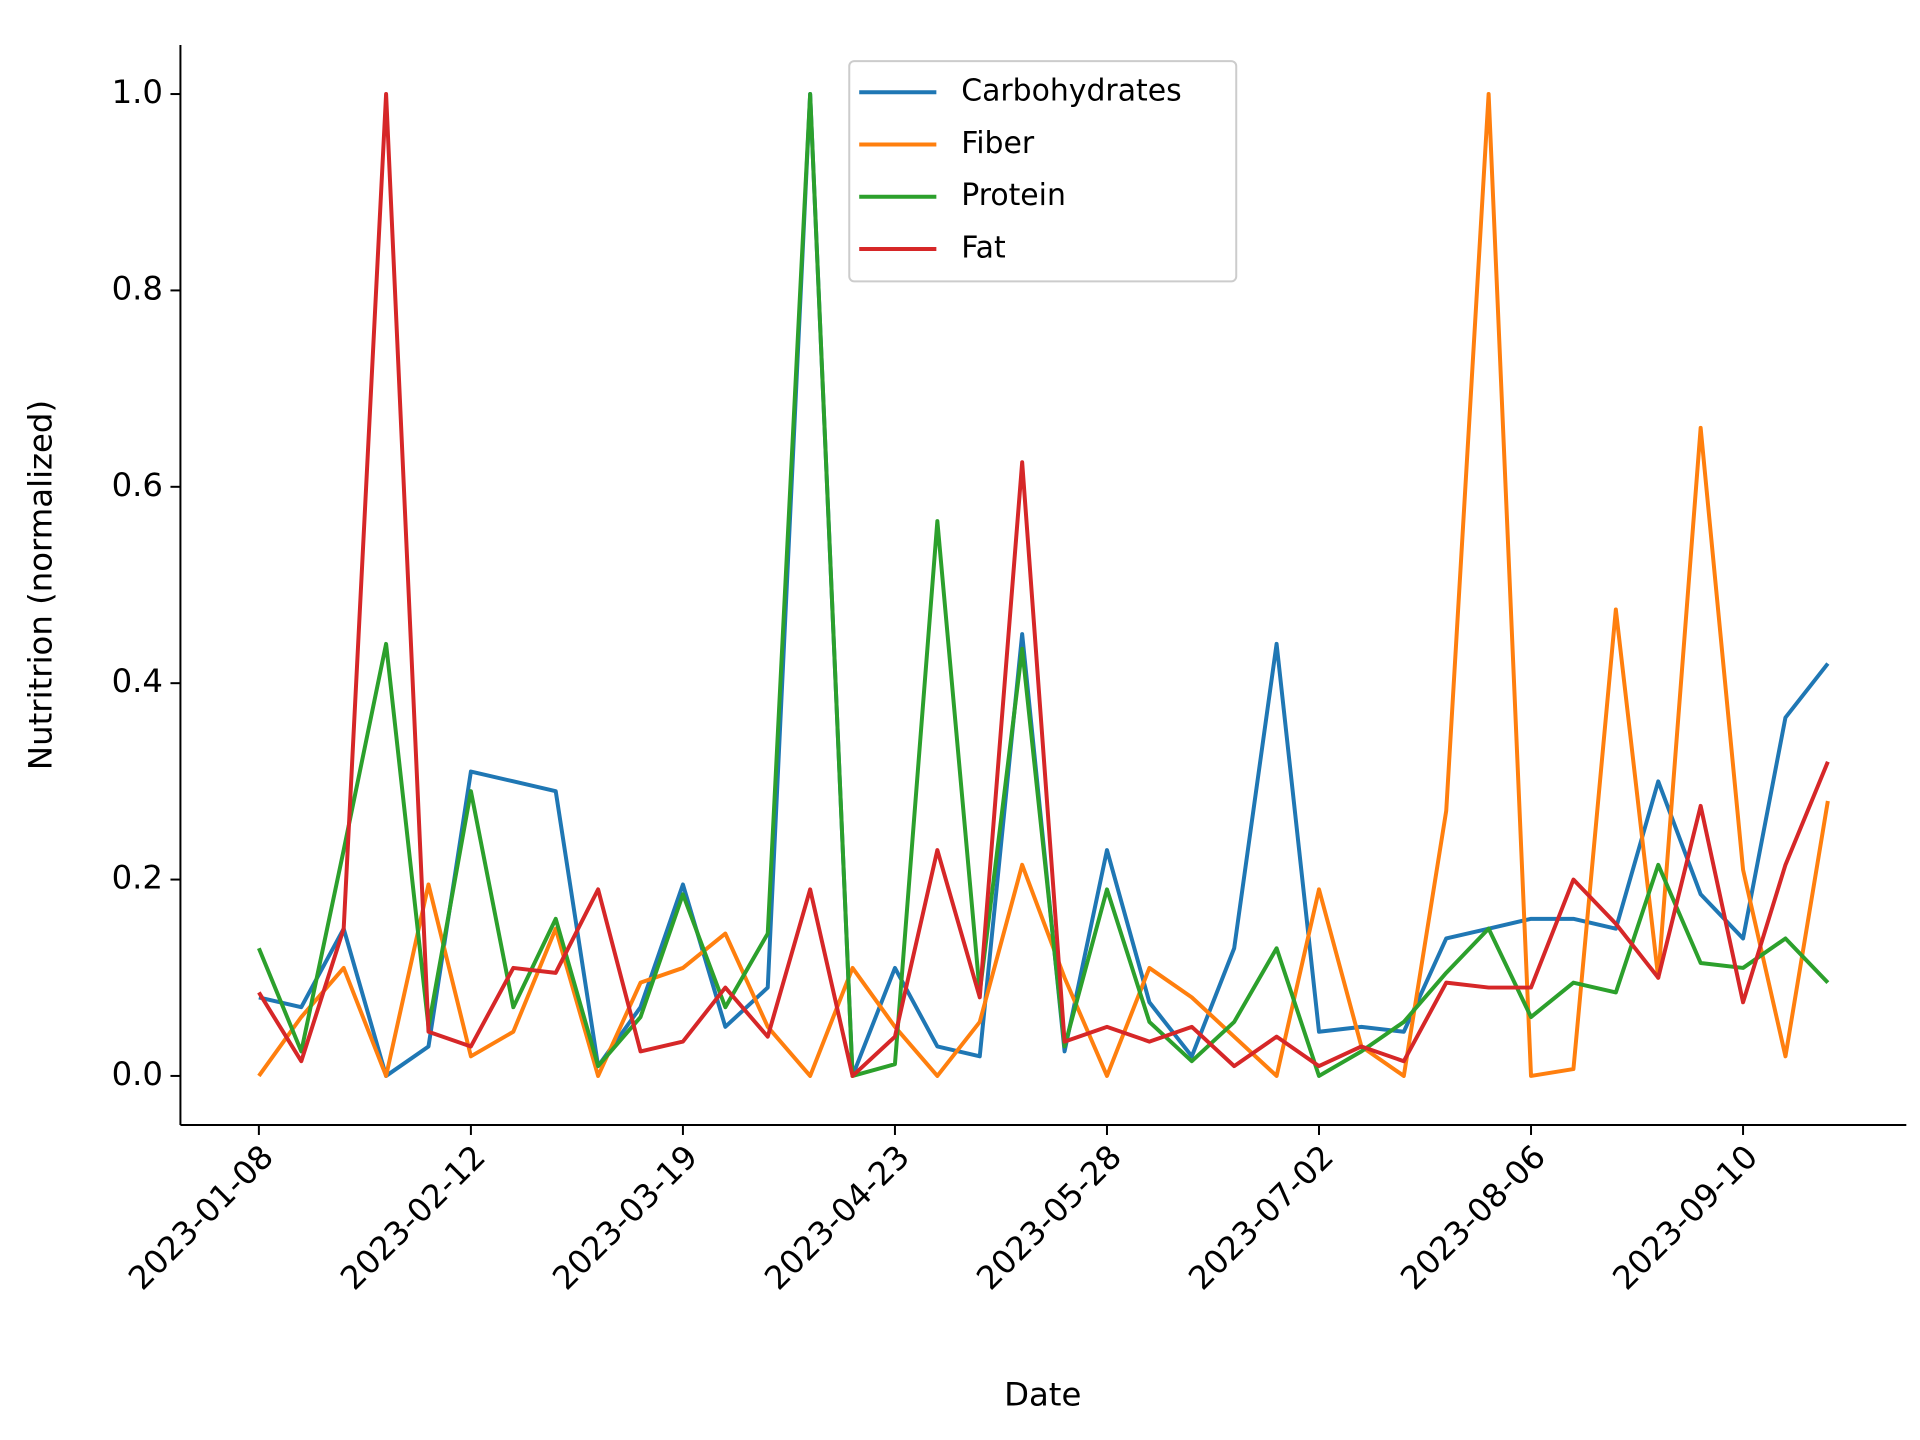 The width and height of the screenshot is (1920, 1440). Describe the element at coordinates (1013, 195) in the screenshot. I see `legend-label: Protein` at that location.